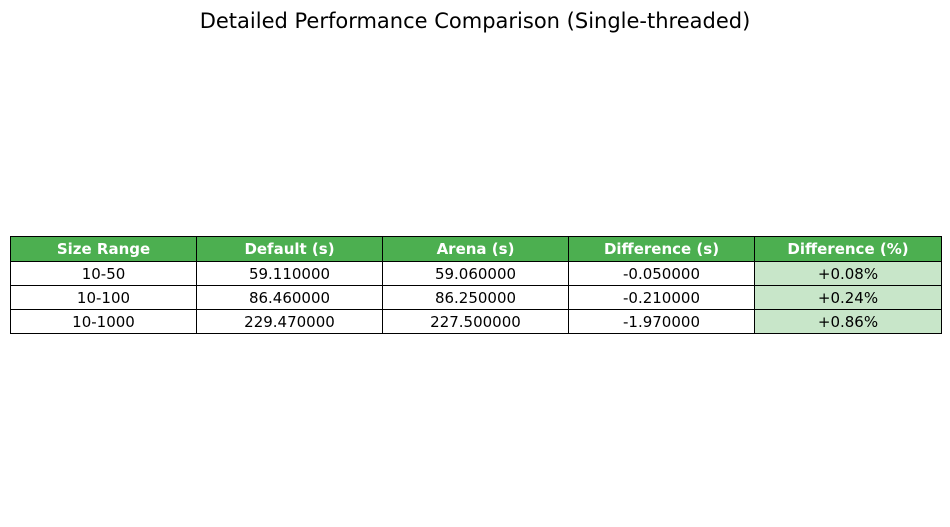  What do you see at coordinates (661, 297) in the screenshot?
I see `table-cell: -0.210000` at bounding box center [661, 297].